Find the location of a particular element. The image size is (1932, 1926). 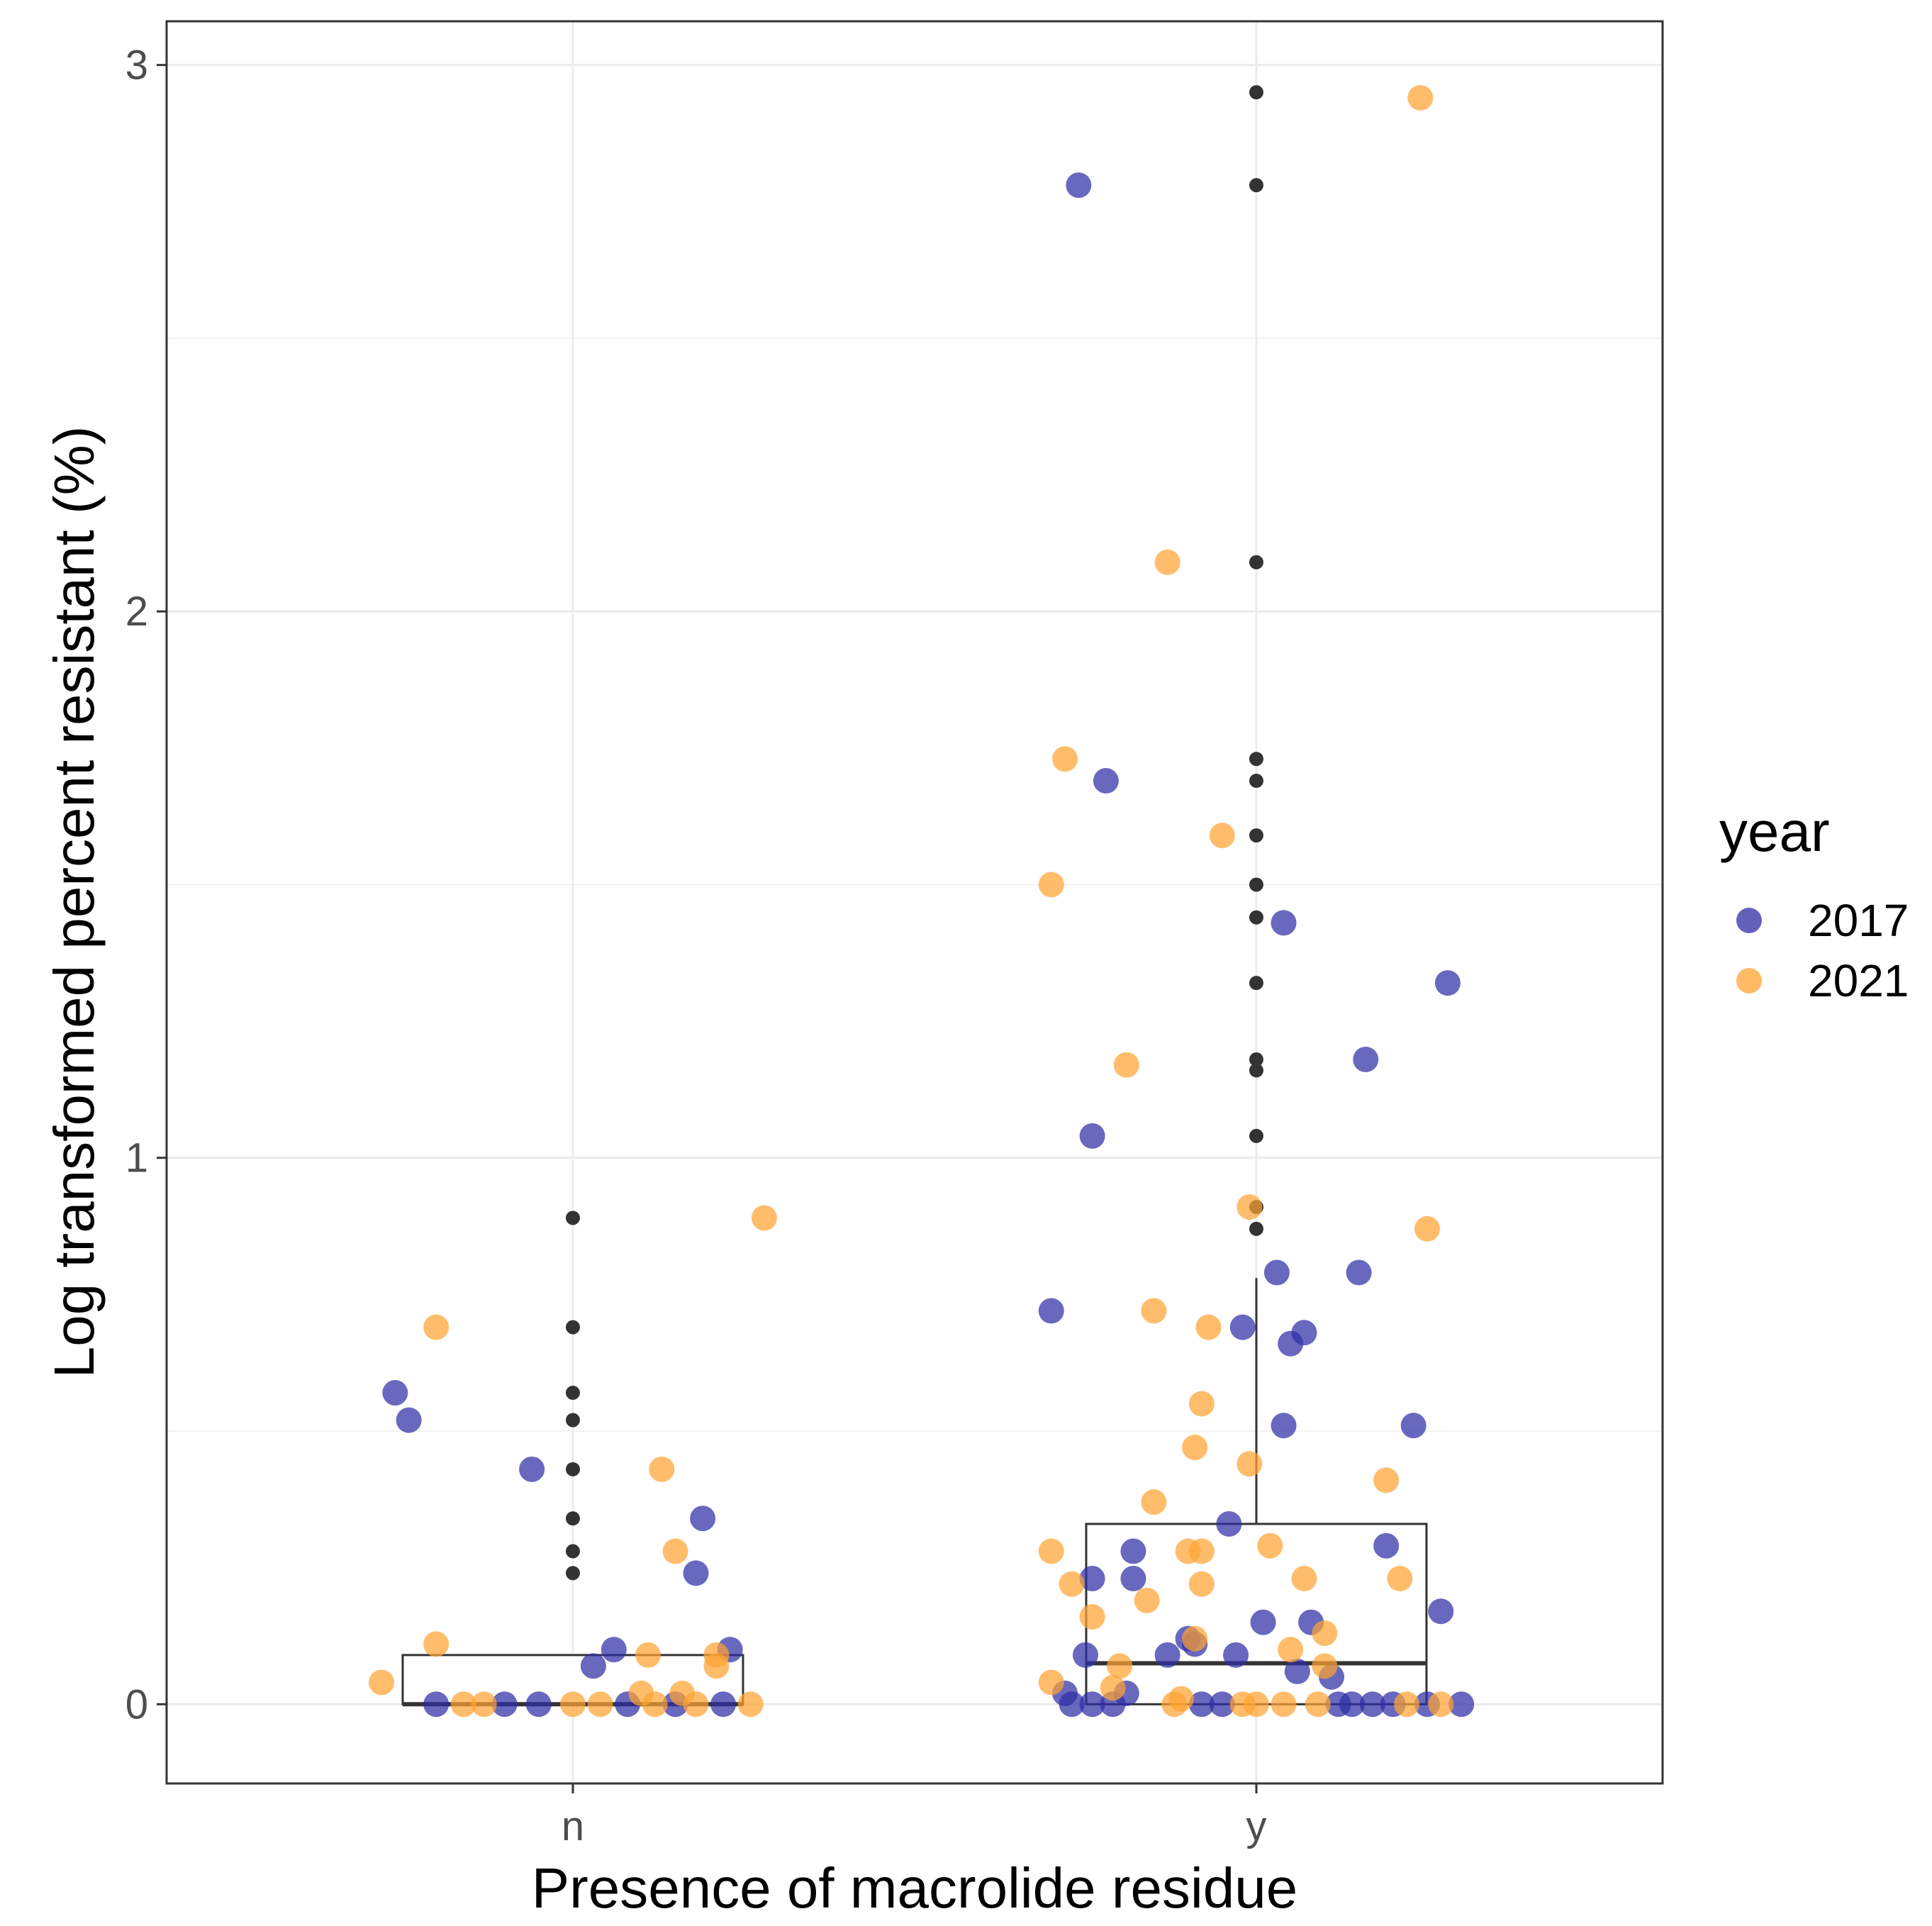

legend: year 2017 2021 is located at coordinates (1814, 903).